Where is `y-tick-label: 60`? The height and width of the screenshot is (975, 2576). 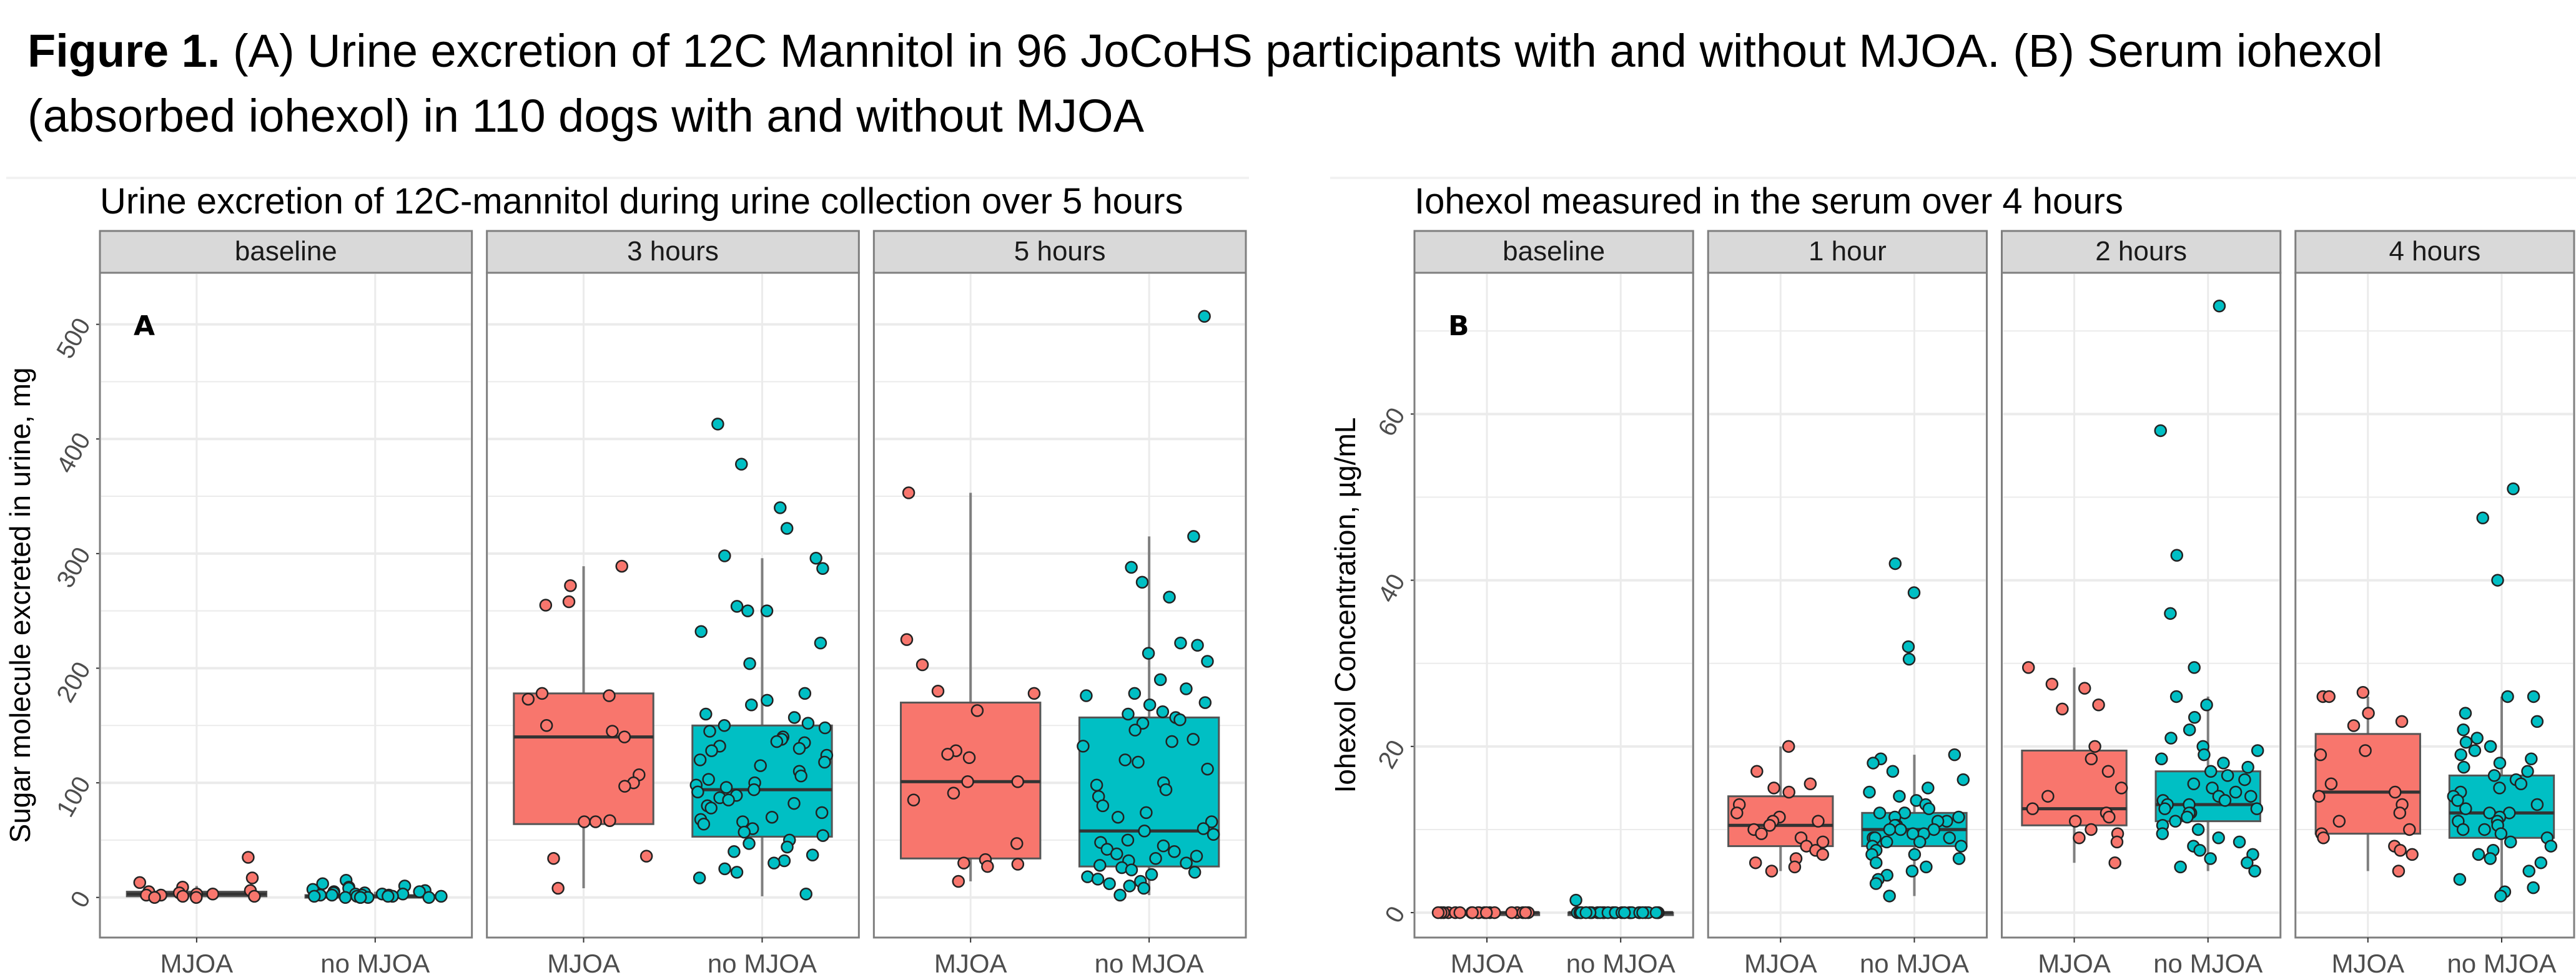
y-tick-label: 60 is located at coordinates (1392, 422).